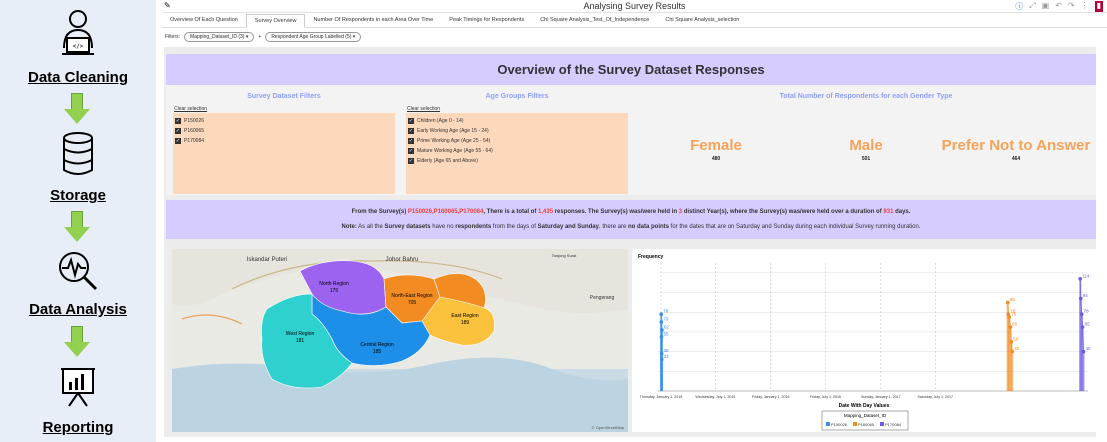 The width and height of the screenshot is (1107, 442). I want to click on gender-female: Female 480, so click(716, 149).